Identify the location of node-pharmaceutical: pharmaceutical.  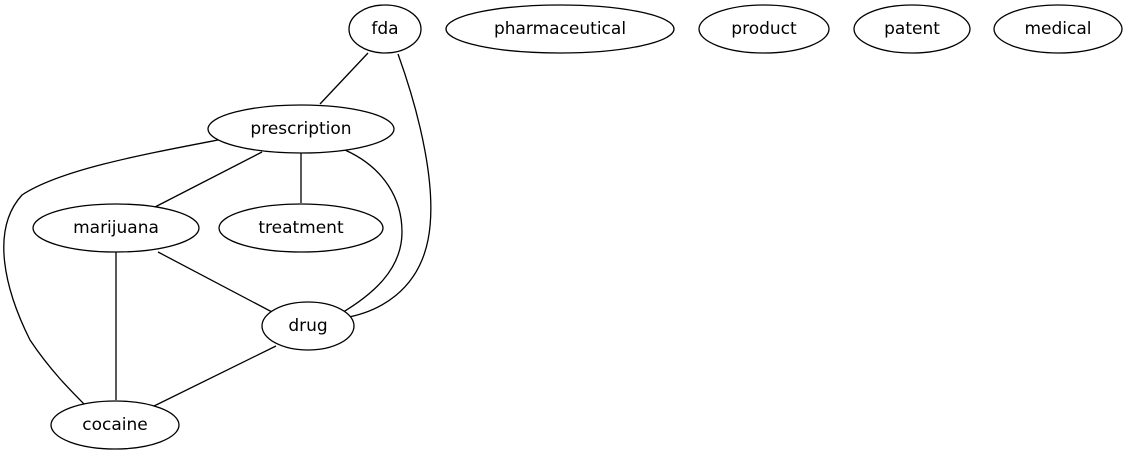
(560, 29).